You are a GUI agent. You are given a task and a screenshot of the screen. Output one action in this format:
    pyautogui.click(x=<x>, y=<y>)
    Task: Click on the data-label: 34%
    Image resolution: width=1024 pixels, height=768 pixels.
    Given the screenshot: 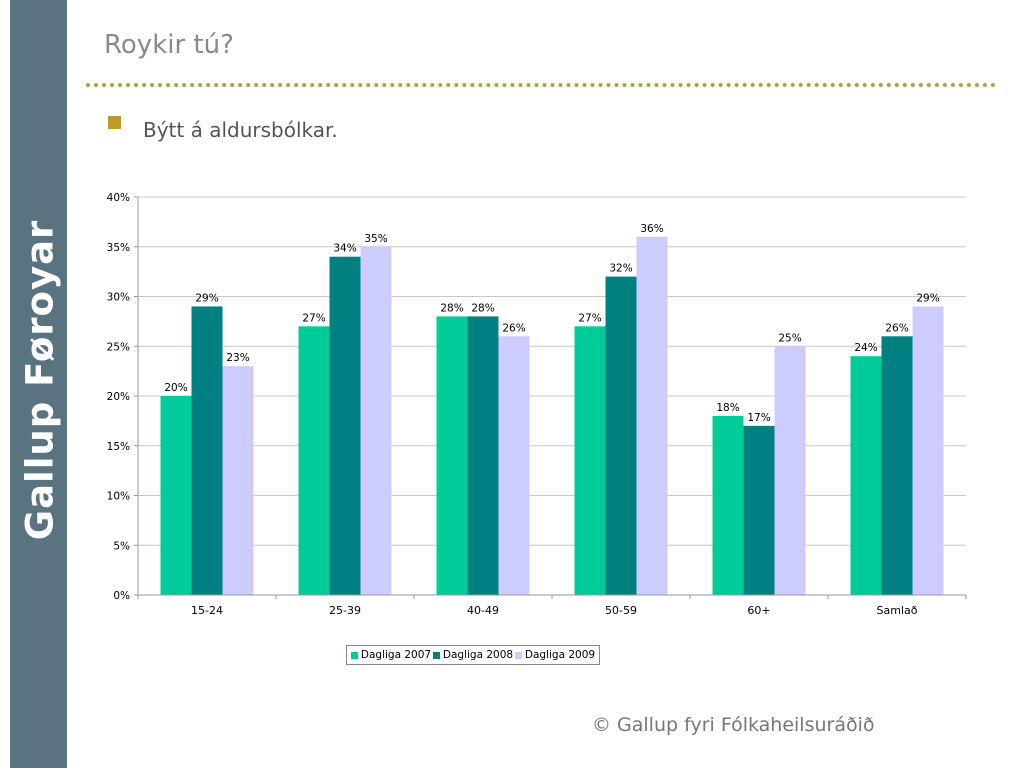 What is the action you would take?
    pyautogui.click(x=344, y=249)
    